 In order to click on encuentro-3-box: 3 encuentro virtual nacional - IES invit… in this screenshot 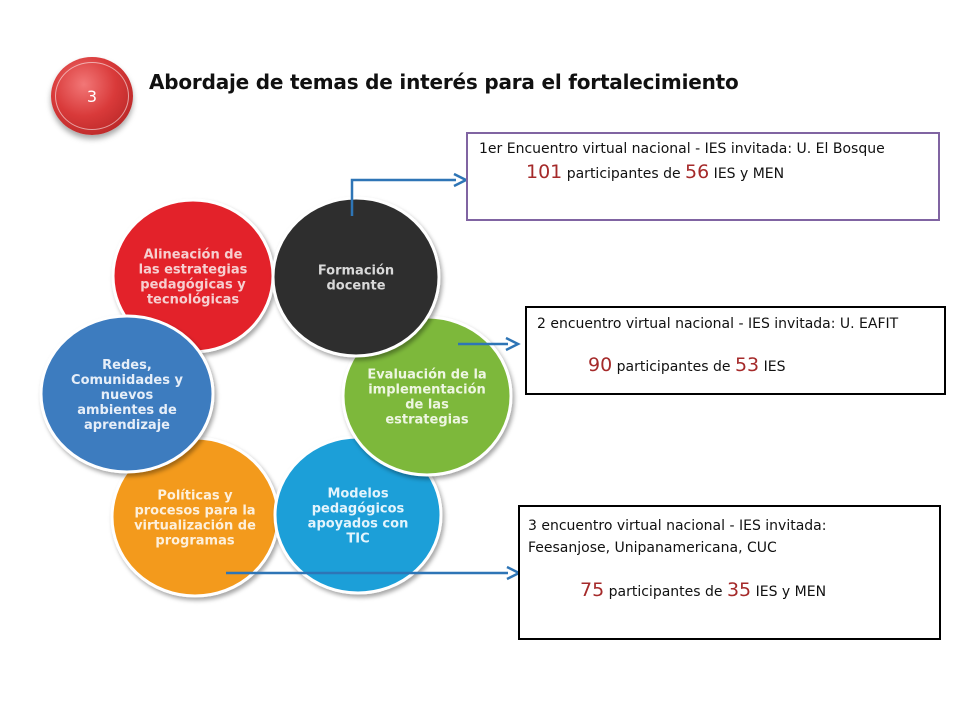, I will do `click(729, 572)`.